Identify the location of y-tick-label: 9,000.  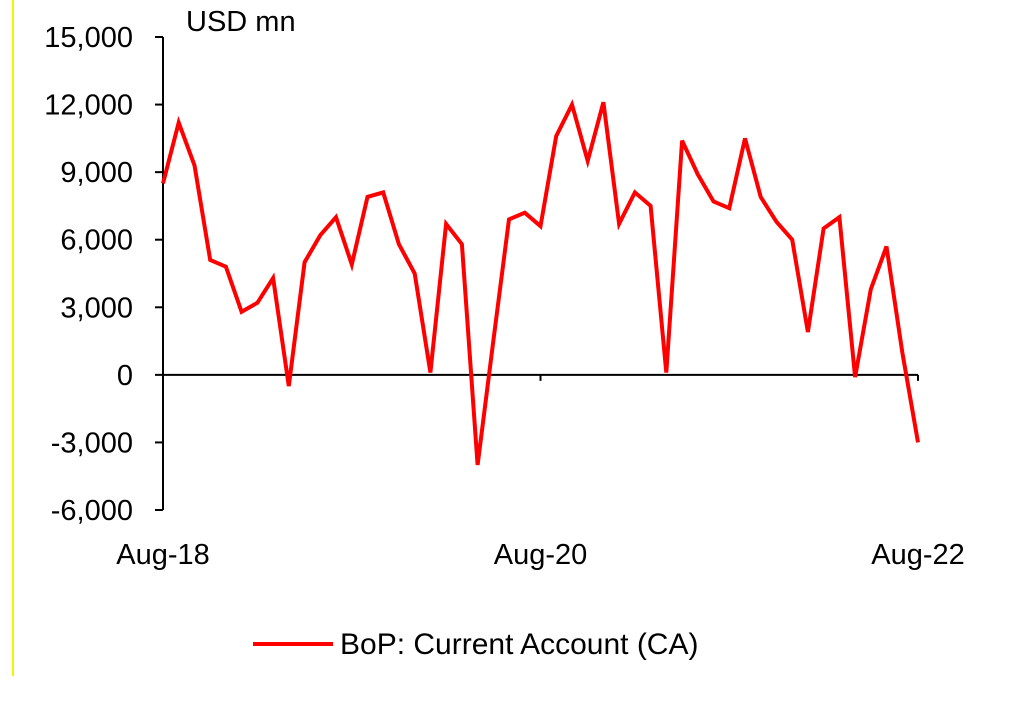
(96, 173).